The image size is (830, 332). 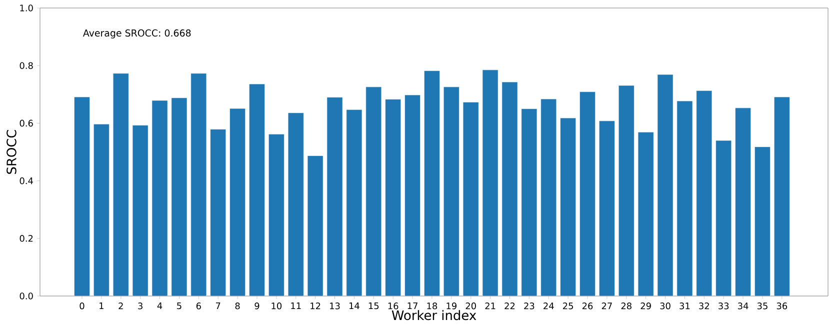 What do you see at coordinates (762, 306) in the screenshot?
I see `x-tick-label: 35` at bounding box center [762, 306].